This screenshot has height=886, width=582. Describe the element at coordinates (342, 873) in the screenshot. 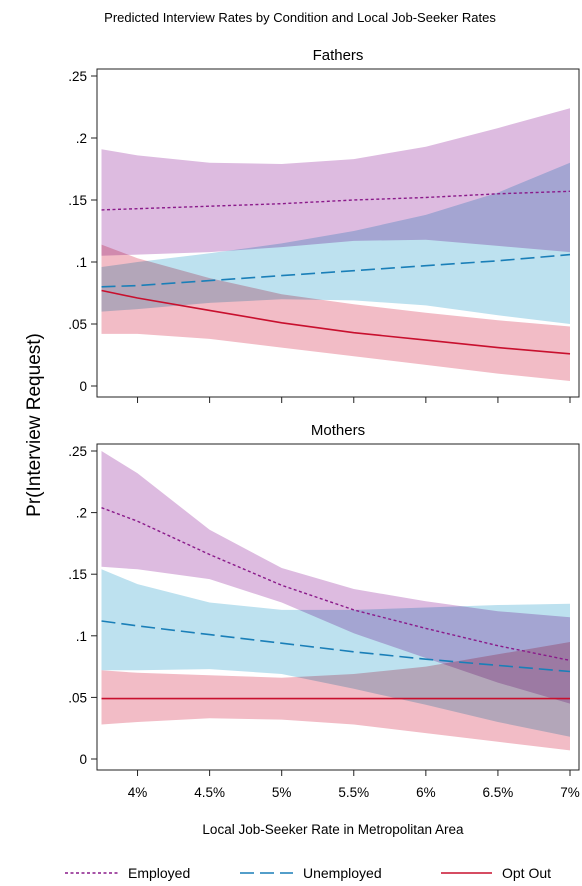

I see `legend-label: Unemployed` at that location.